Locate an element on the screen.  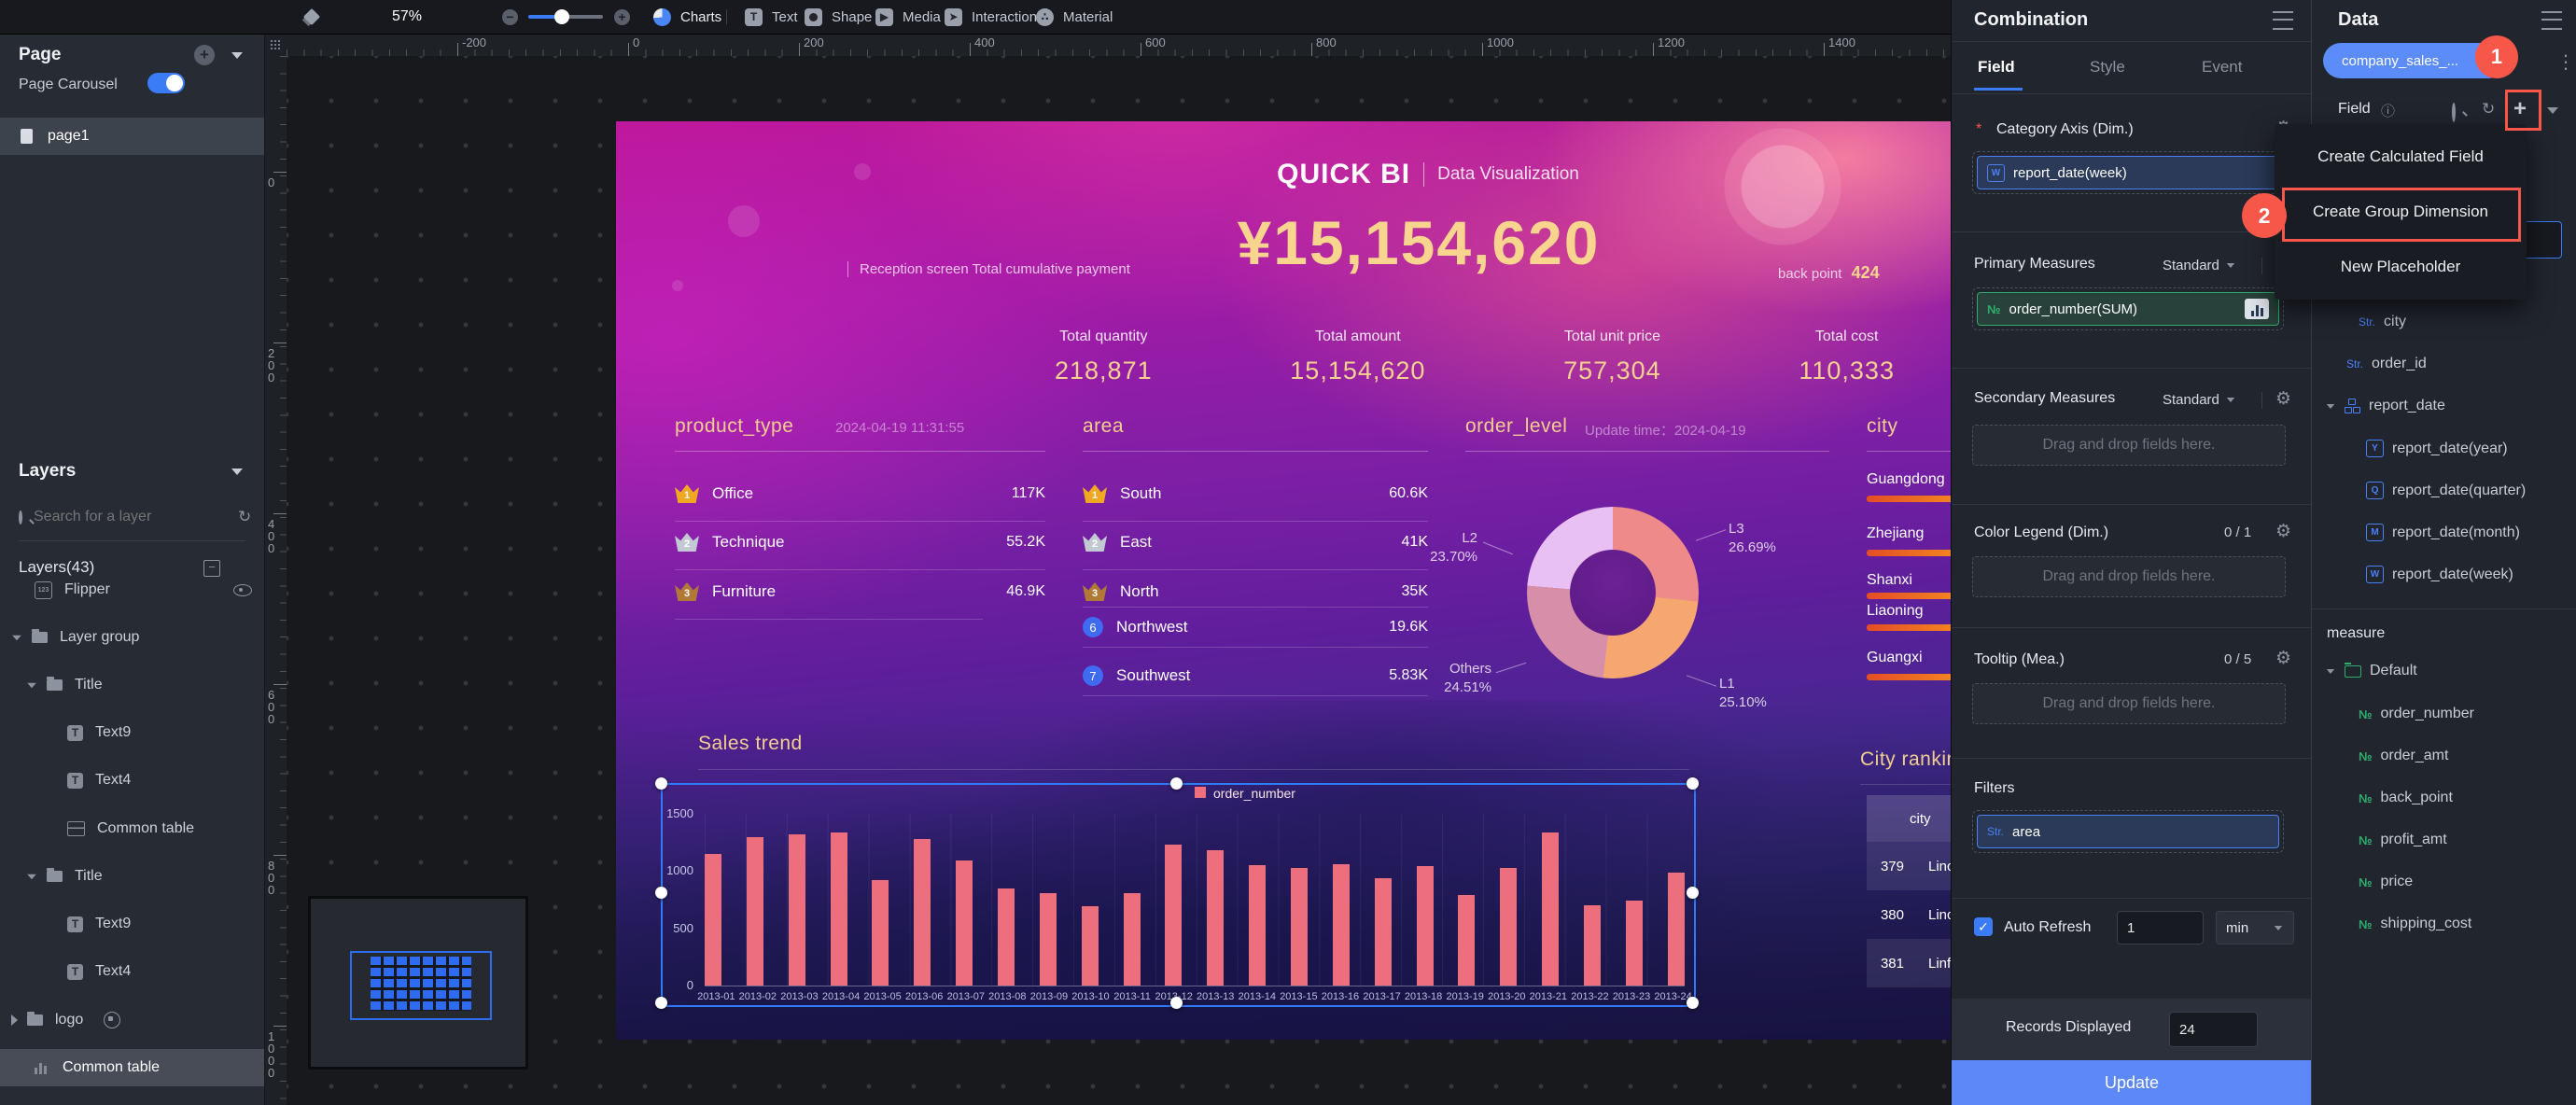
zoom-slider-knob is located at coordinates (561, 16).